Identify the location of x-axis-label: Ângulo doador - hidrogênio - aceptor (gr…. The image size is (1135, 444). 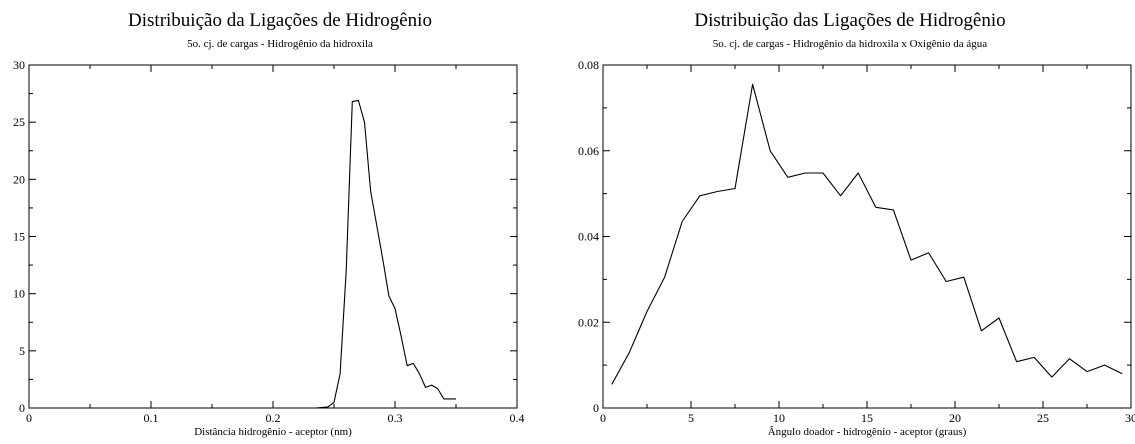
(867, 432).